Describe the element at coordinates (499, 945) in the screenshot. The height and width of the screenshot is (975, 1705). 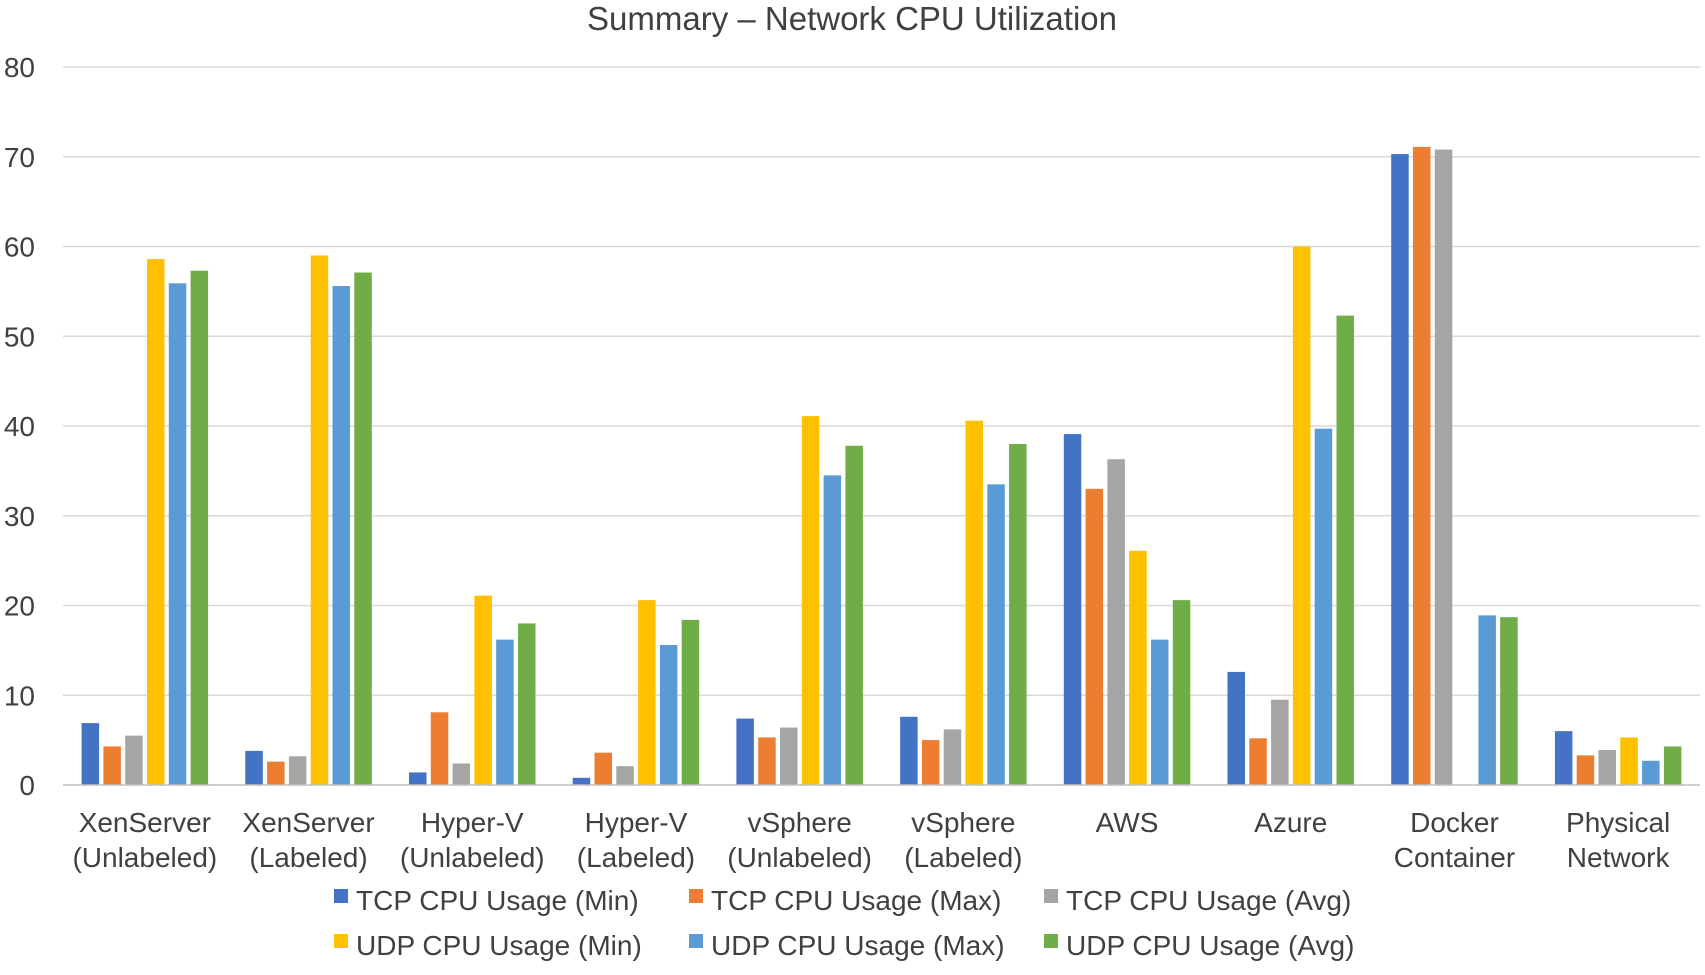
I see `legend-label: UDP CPU Usage (Min)` at that location.